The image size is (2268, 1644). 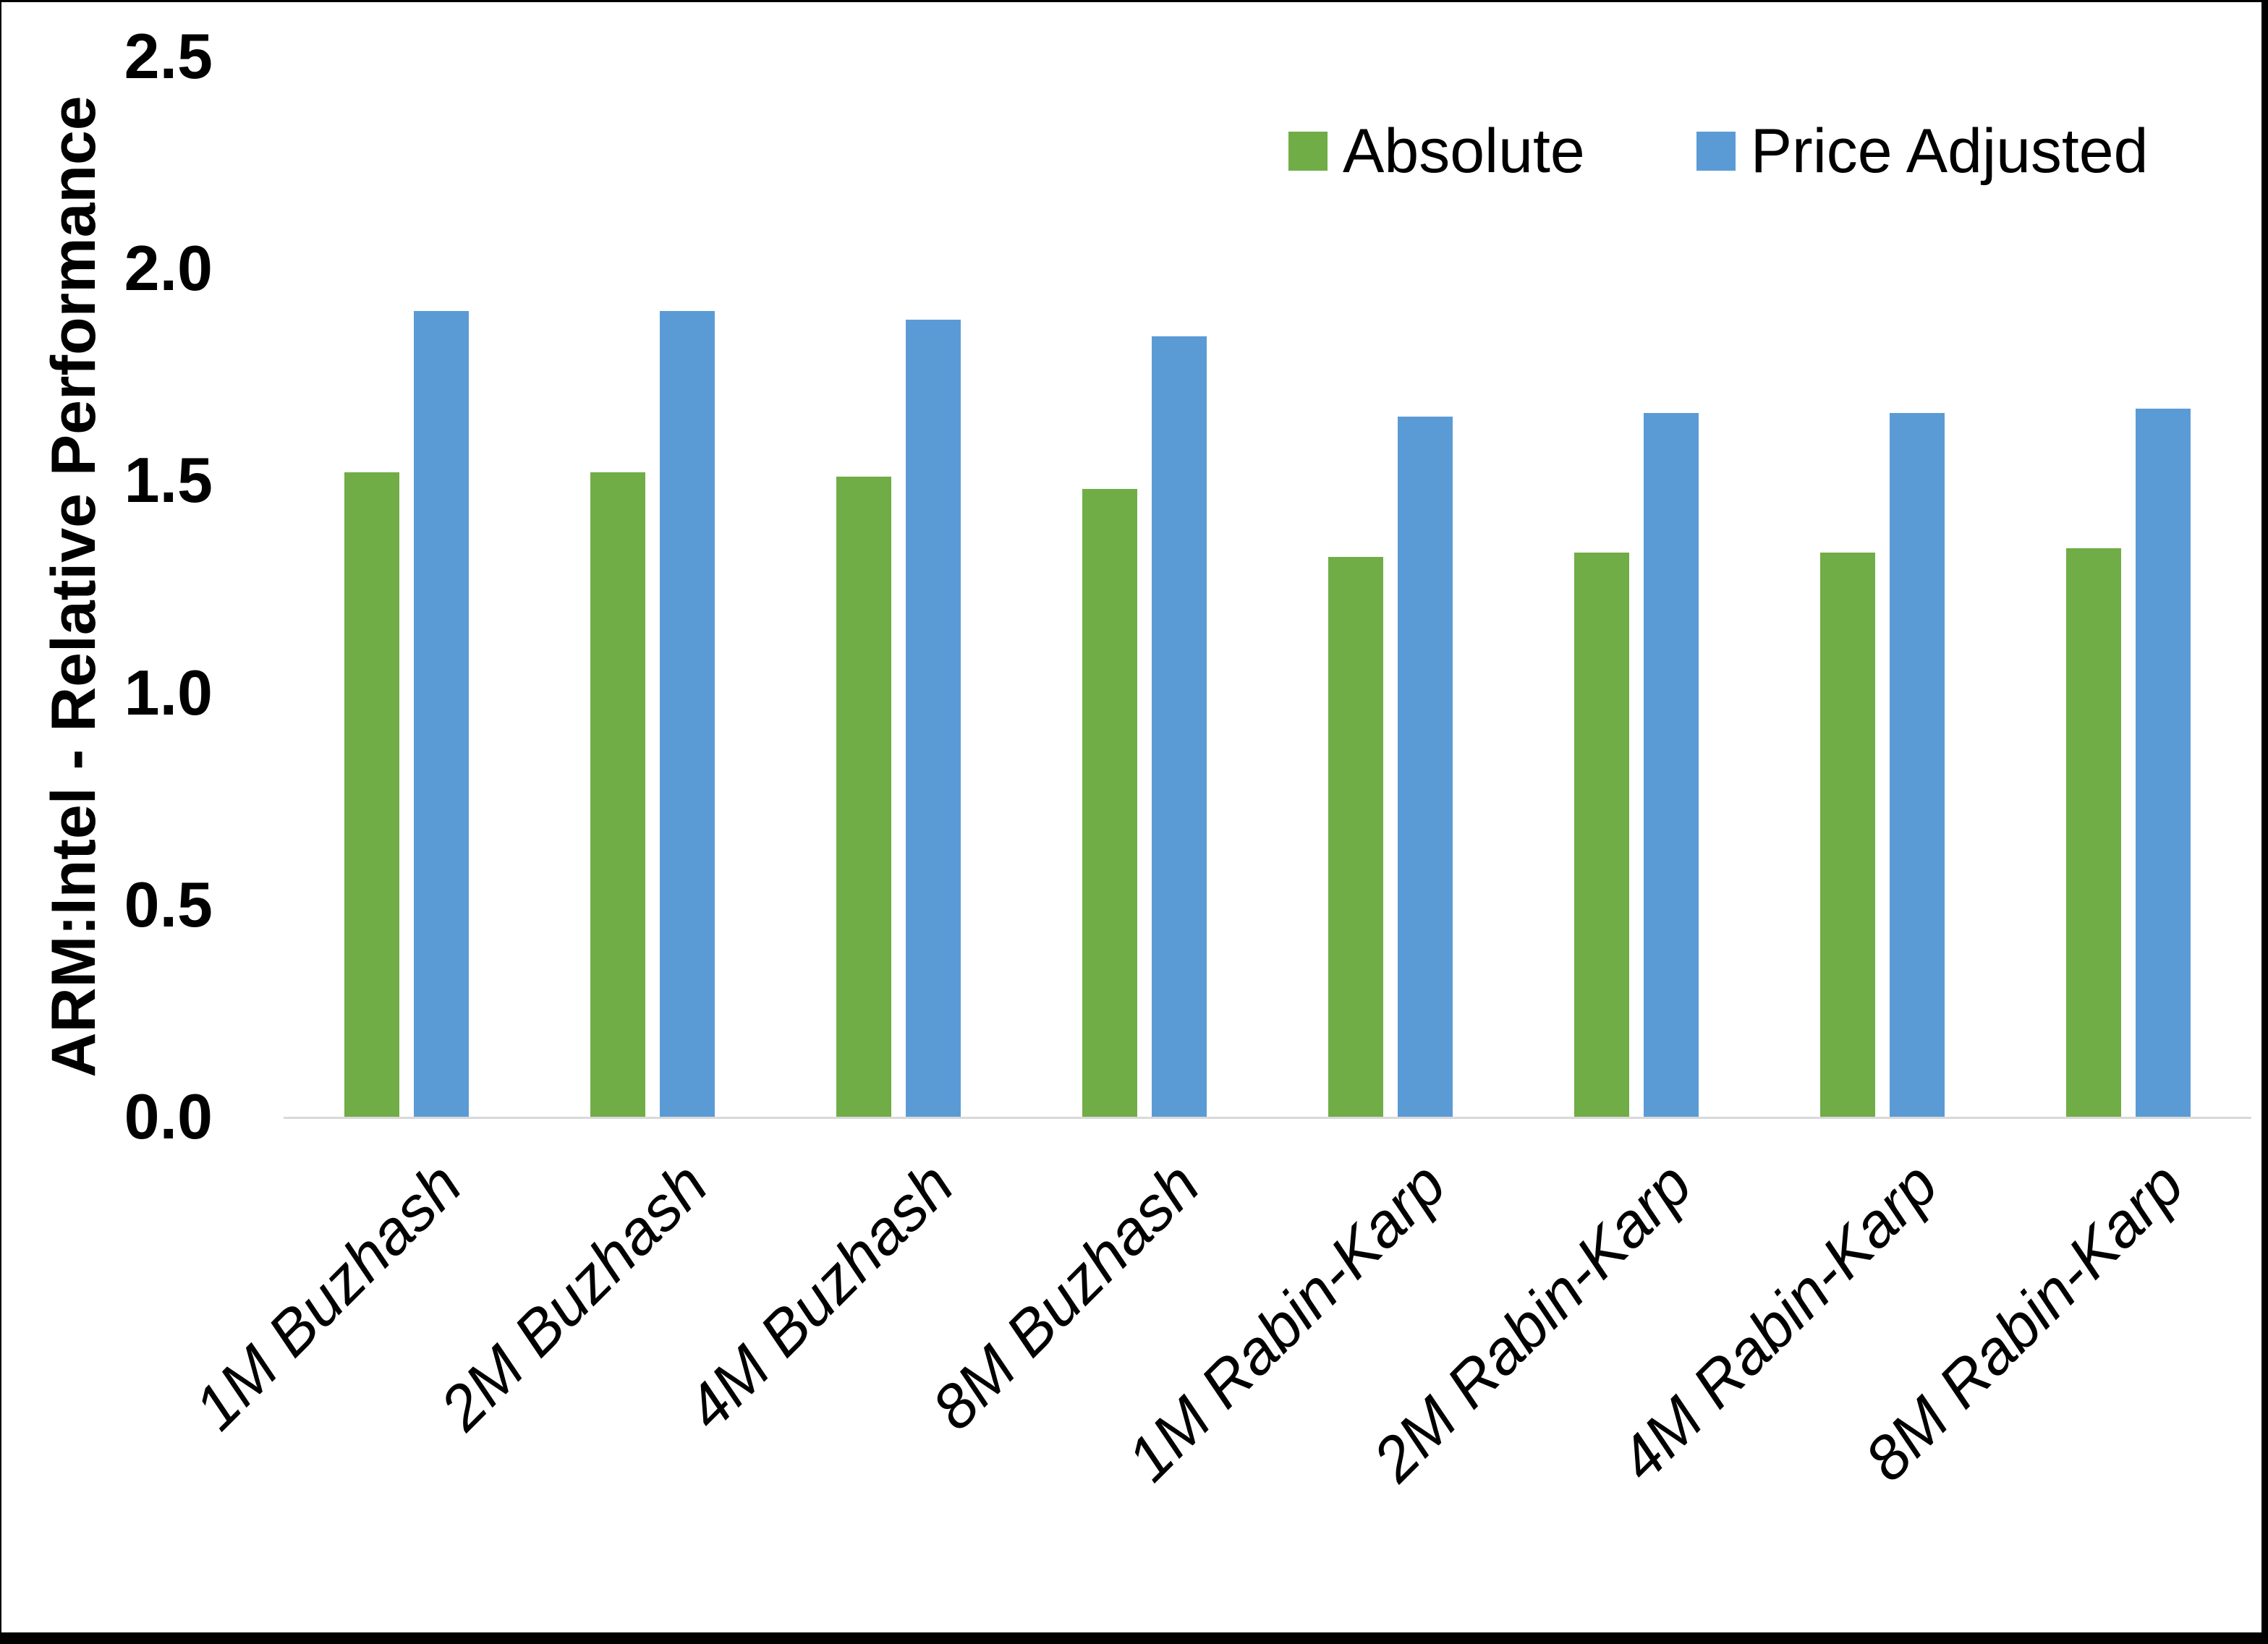 I want to click on y-axis-ticks: 2.5 2.0 1.5 1.0 0.5 0.0, so click(x=109, y=817).